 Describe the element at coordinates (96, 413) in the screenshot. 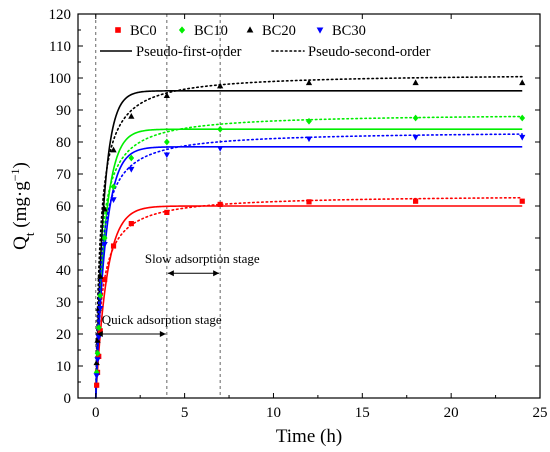

I see `x-tick-label: 0` at that location.